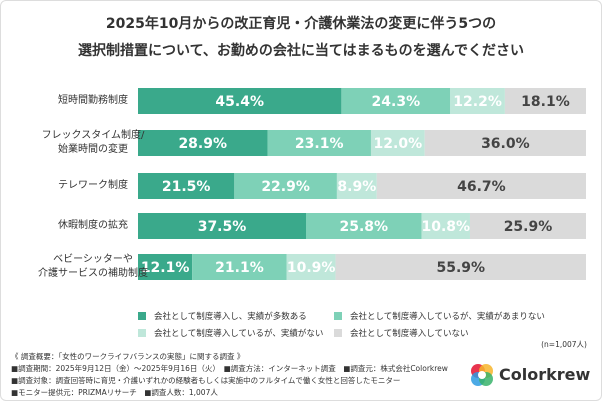 This screenshot has height=401, width=602. Describe the element at coordinates (181, 392) in the screenshot. I see `note: ■調査人数：1,007人` at that location.